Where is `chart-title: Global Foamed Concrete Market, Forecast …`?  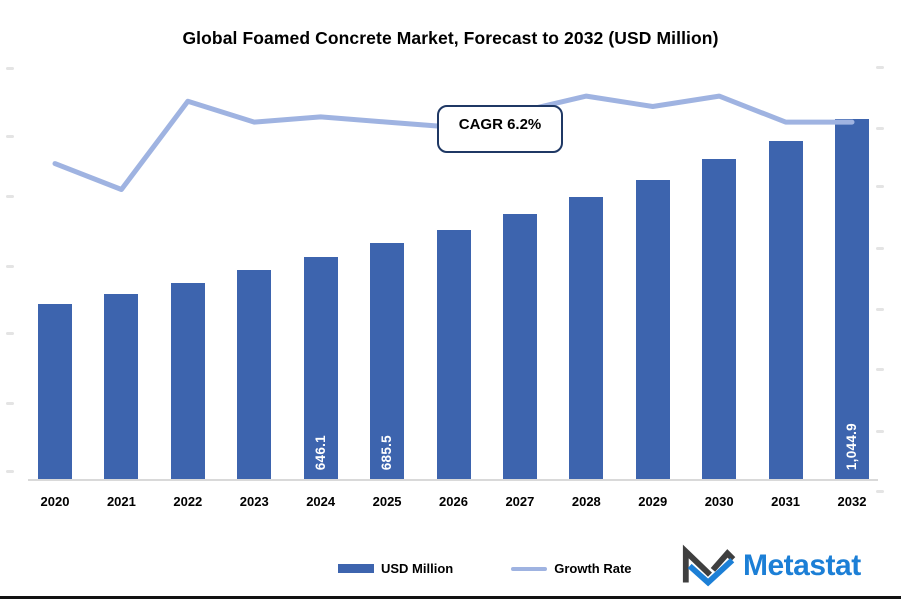 chart-title: Global Foamed Concrete Market, Forecast … is located at coordinates (450, 38).